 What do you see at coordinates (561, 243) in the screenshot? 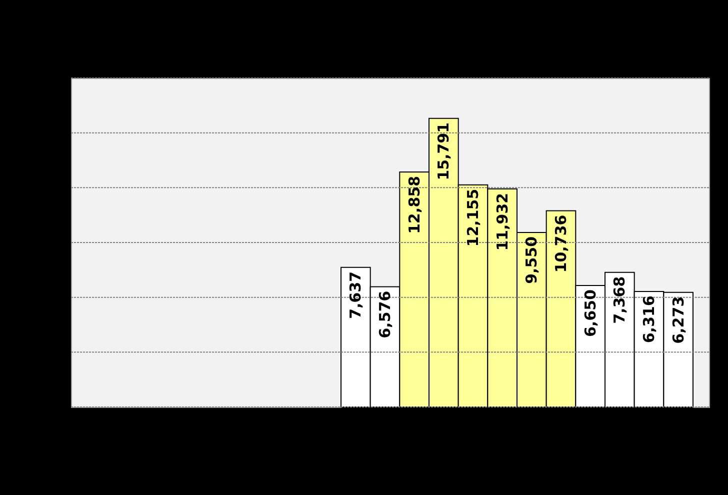
I see `data-label: 10,736` at bounding box center [561, 243].